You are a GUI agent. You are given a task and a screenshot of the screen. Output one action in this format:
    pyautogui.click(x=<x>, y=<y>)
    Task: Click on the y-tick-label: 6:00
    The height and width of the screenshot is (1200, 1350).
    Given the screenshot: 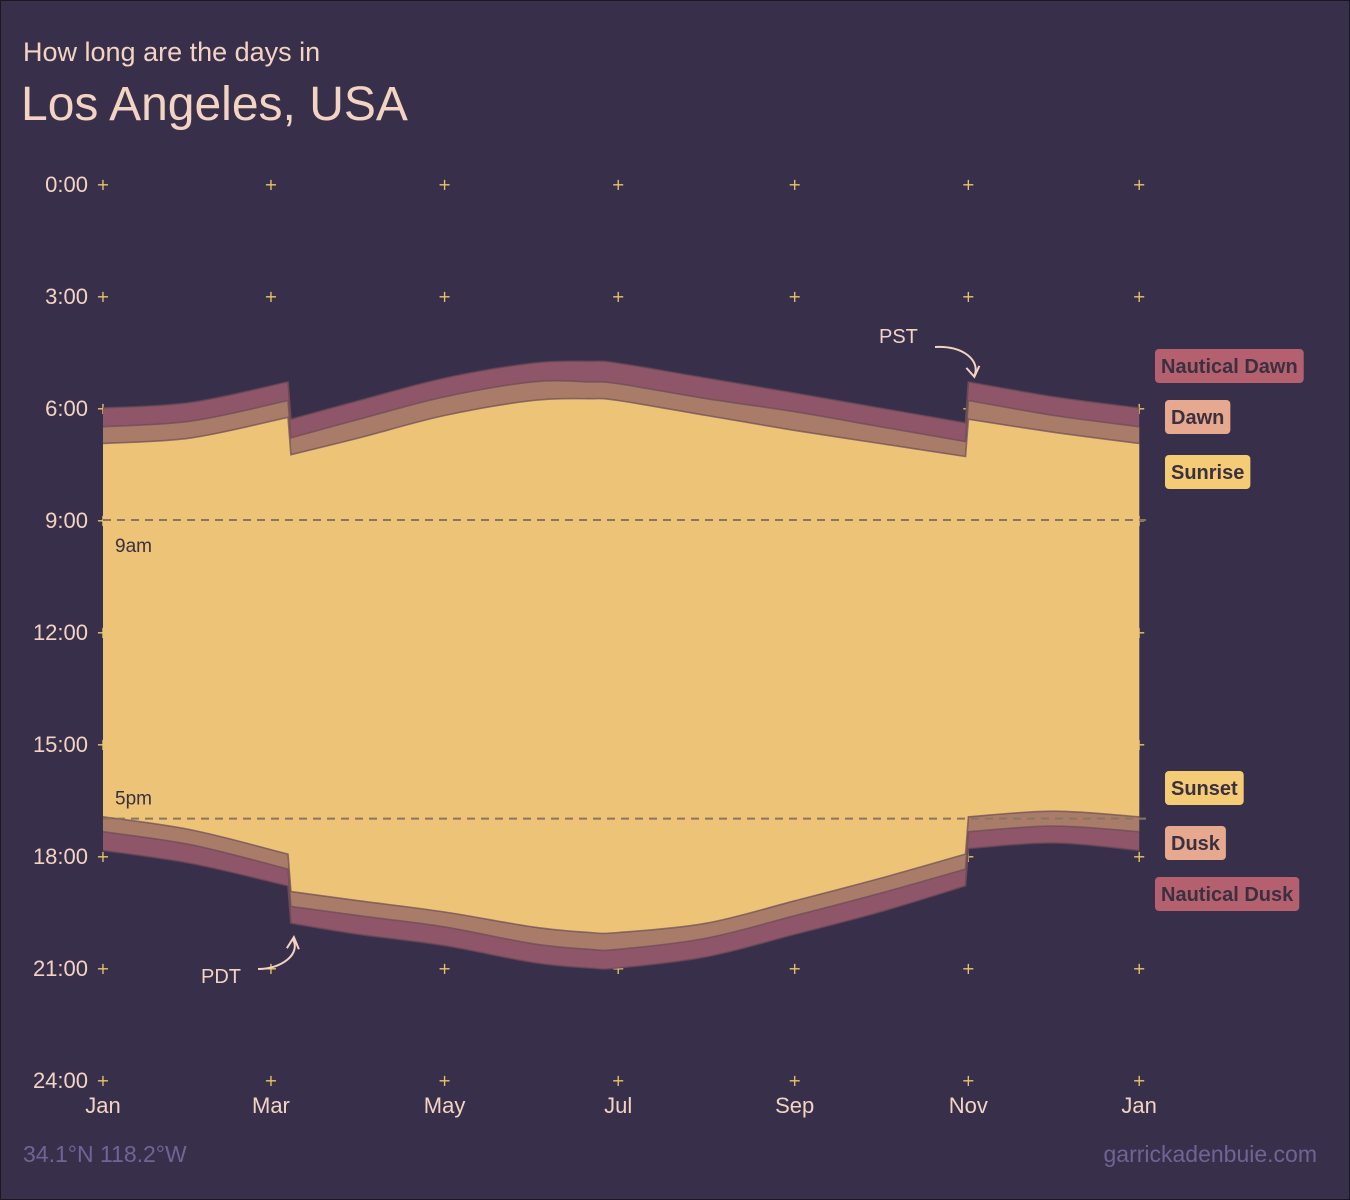 What is the action you would take?
    pyautogui.click(x=66, y=408)
    